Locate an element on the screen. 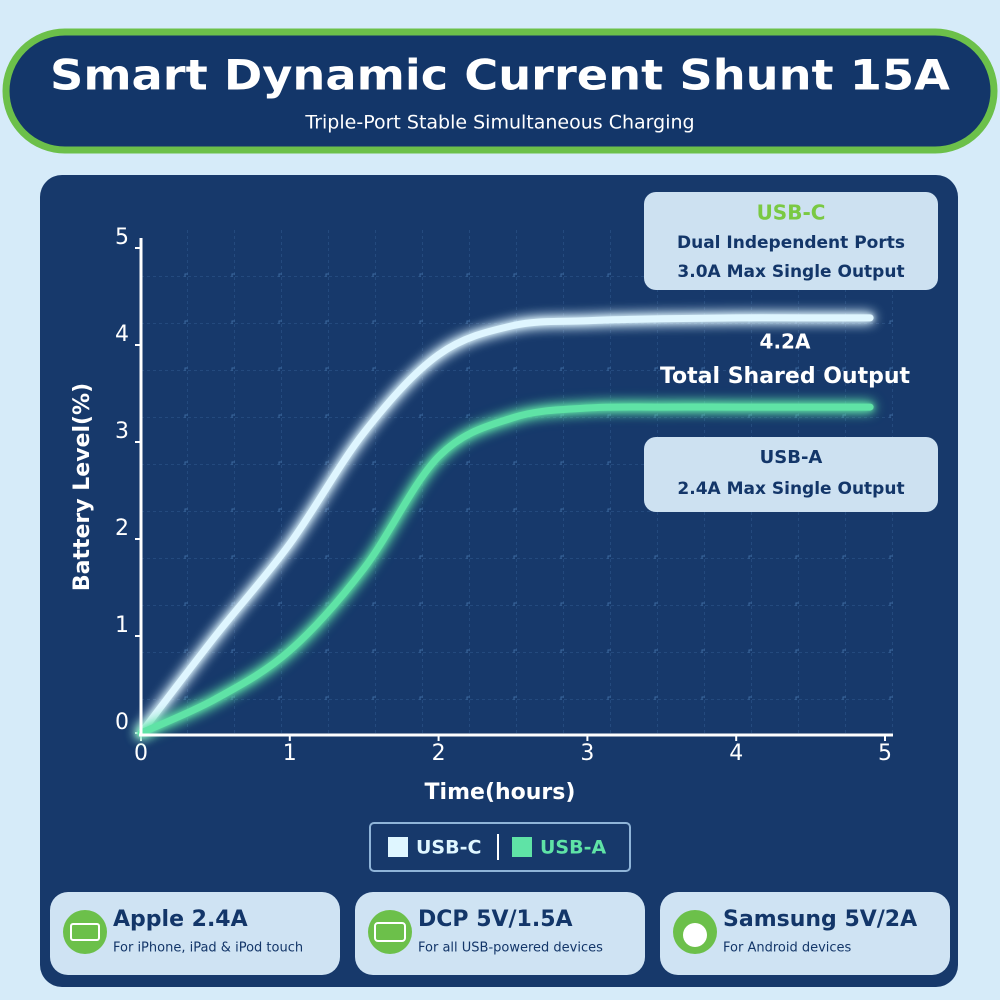  subtitle: Triple-Port Stable Simultaneous Charging is located at coordinates (499, 123).